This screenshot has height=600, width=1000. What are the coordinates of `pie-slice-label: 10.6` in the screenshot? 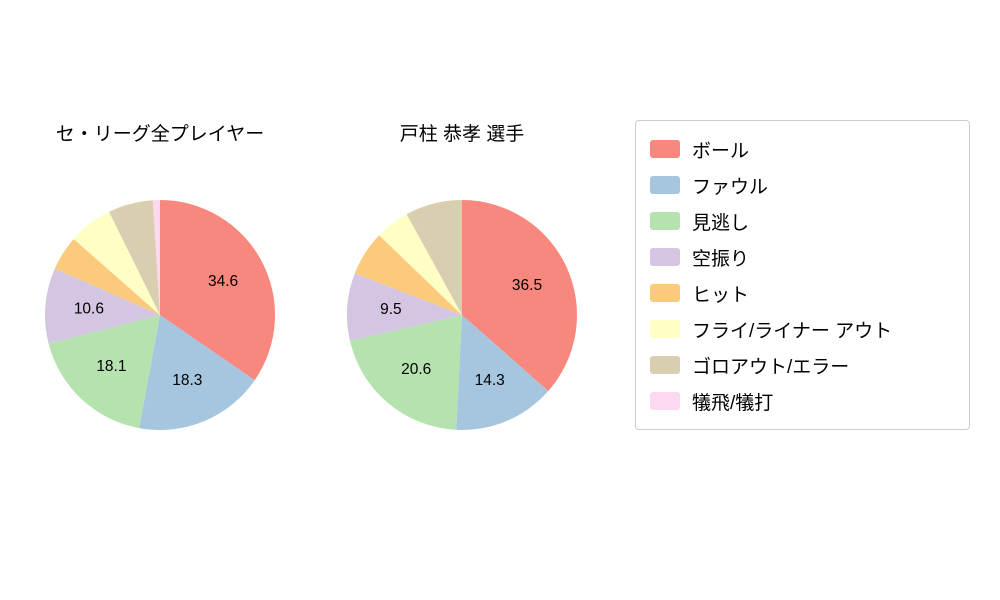 It's located at (89, 308).